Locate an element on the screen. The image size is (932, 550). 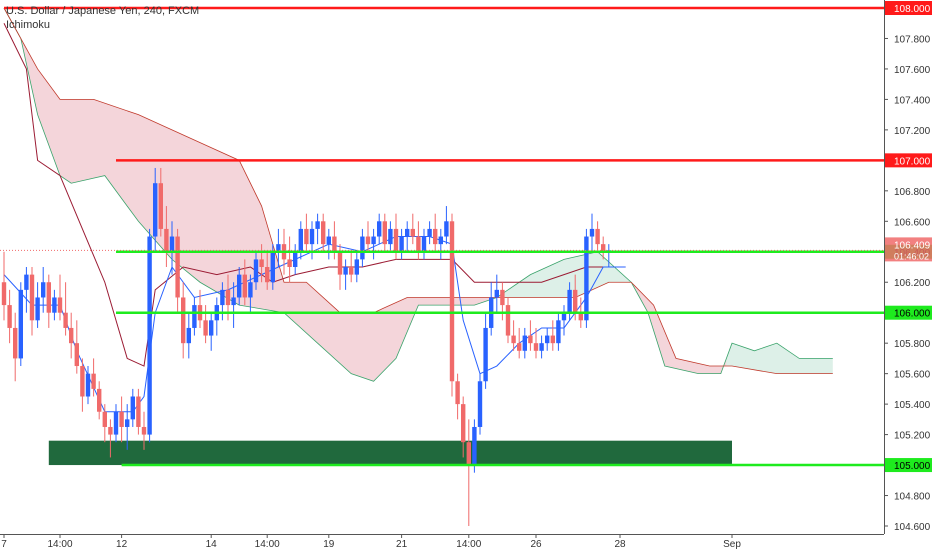
support-zone is located at coordinates (390, 453).